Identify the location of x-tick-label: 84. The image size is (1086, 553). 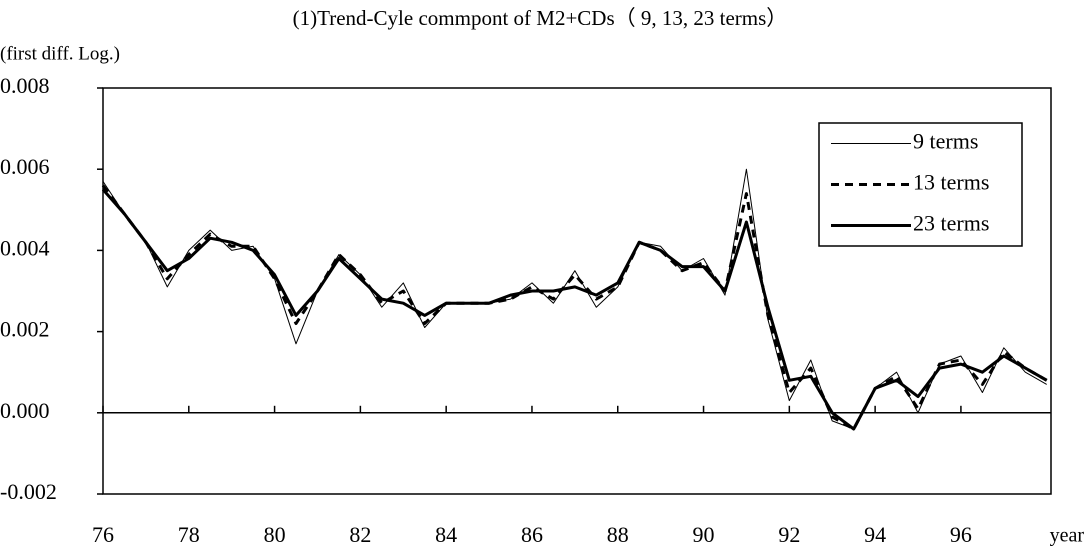
(446, 534).